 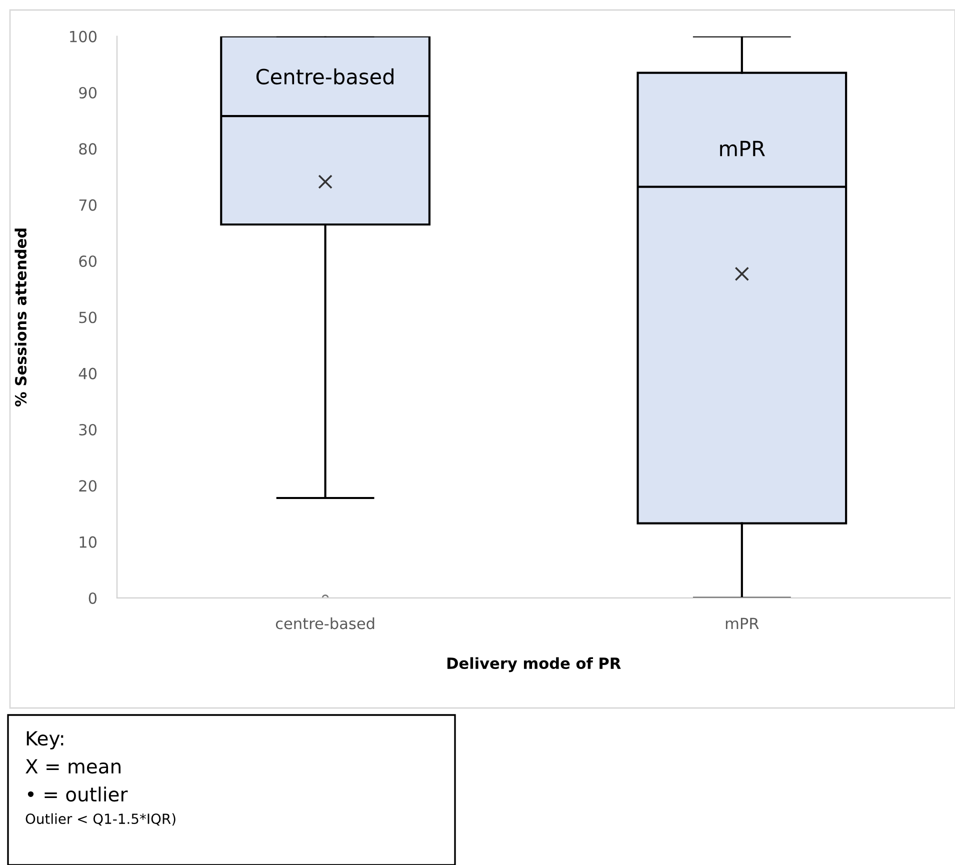 What do you see at coordinates (20, 317) in the screenshot?
I see `y-axis-title: % Sessions attended` at bounding box center [20, 317].